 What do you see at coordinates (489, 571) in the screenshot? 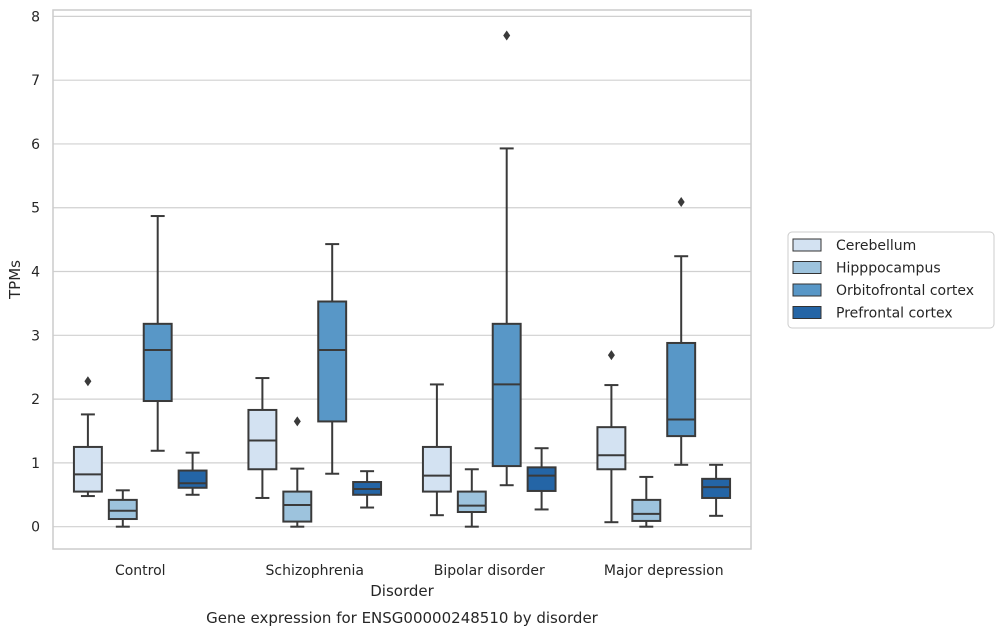
I see `x-tick-label: Bipolar disorder` at bounding box center [489, 571].